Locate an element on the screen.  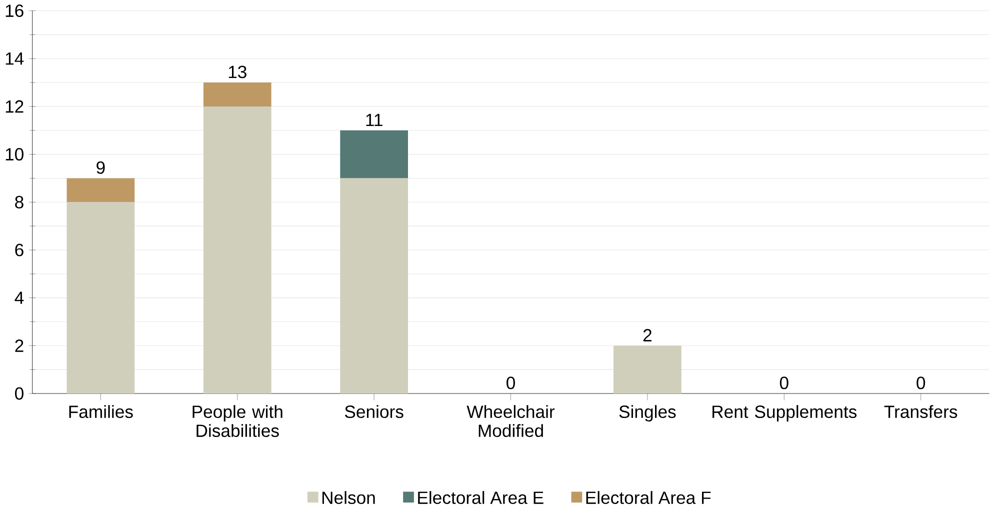
y-tick-label: 0 is located at coordinates (19, 393).